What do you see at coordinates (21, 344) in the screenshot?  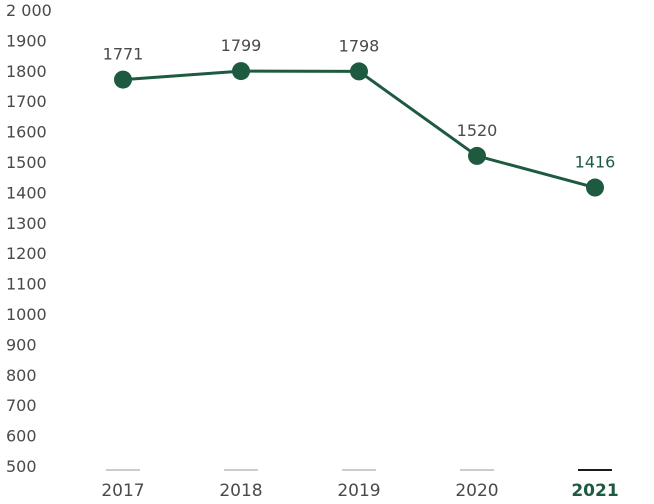 I see `y-tick-label: 900` at bounding box center [21, 344].